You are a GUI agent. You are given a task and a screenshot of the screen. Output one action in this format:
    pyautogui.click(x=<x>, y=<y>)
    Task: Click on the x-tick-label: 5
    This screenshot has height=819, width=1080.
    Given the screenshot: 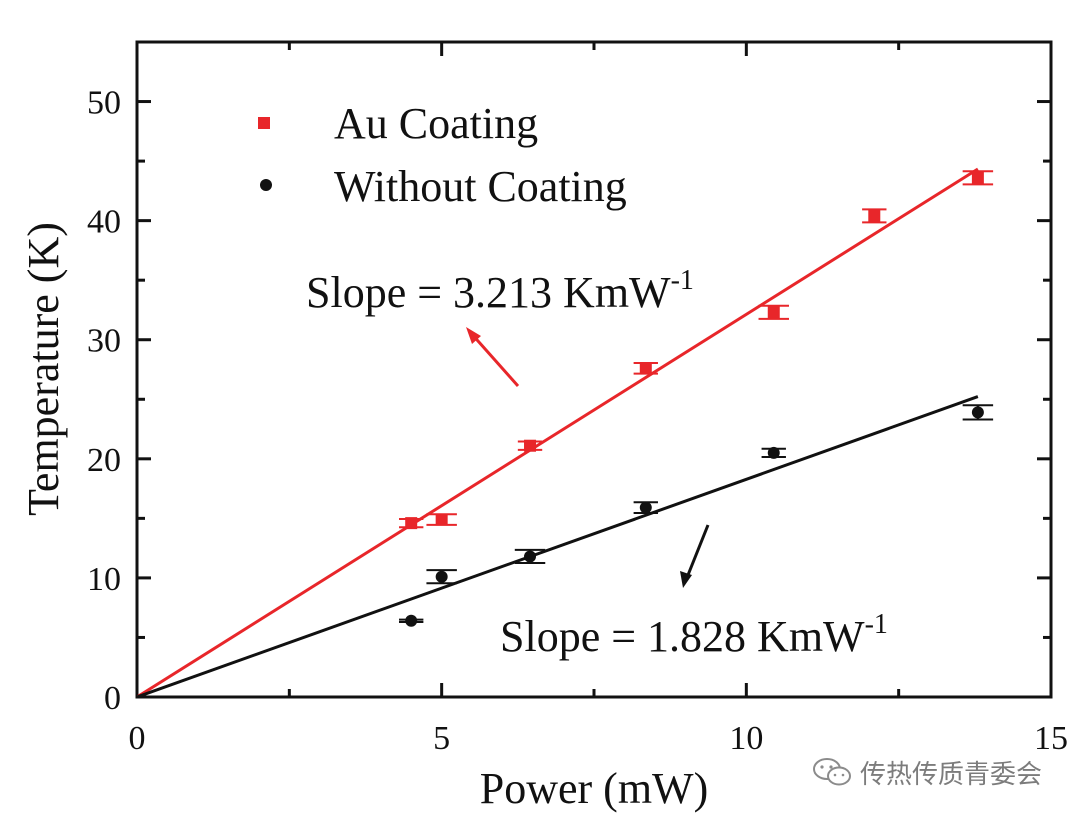 What is the action you would take?
    pyautogui.click(x=441, y=738)
    